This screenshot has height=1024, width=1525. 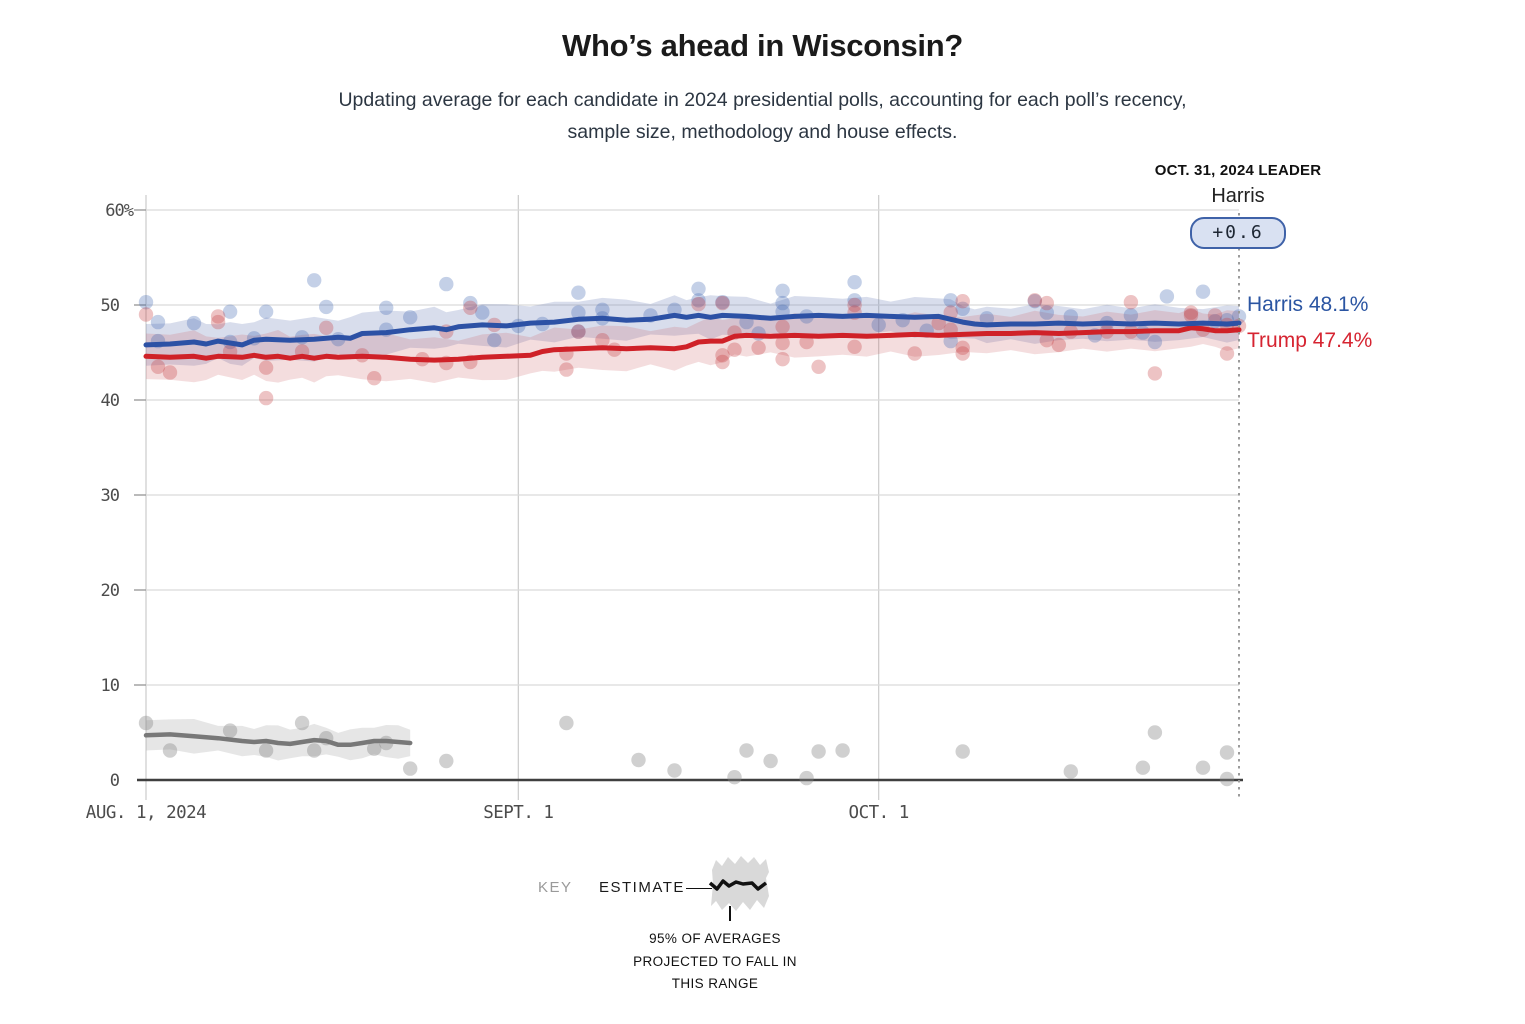 I want to click on leader-name: Harris, so click(x=1238, y=196).